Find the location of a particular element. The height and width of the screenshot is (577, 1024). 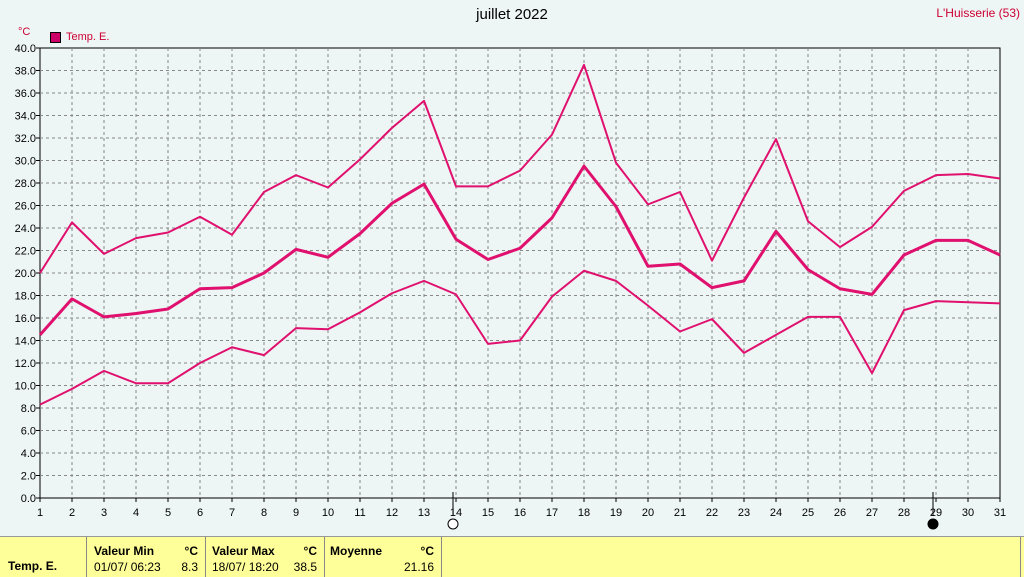

x-tick-label: 12 is located at coordinates (392, 513).